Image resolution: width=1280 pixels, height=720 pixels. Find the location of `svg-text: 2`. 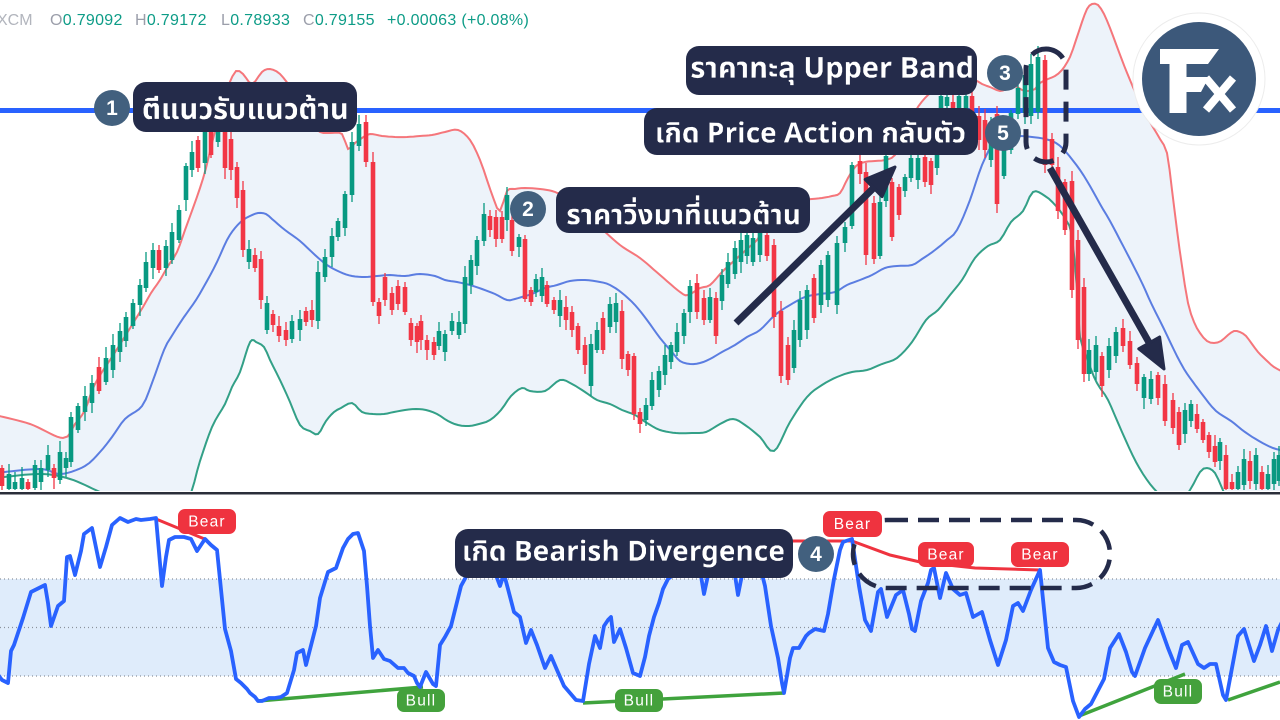

svg-text: 2 is located at coordinates (528, 209).